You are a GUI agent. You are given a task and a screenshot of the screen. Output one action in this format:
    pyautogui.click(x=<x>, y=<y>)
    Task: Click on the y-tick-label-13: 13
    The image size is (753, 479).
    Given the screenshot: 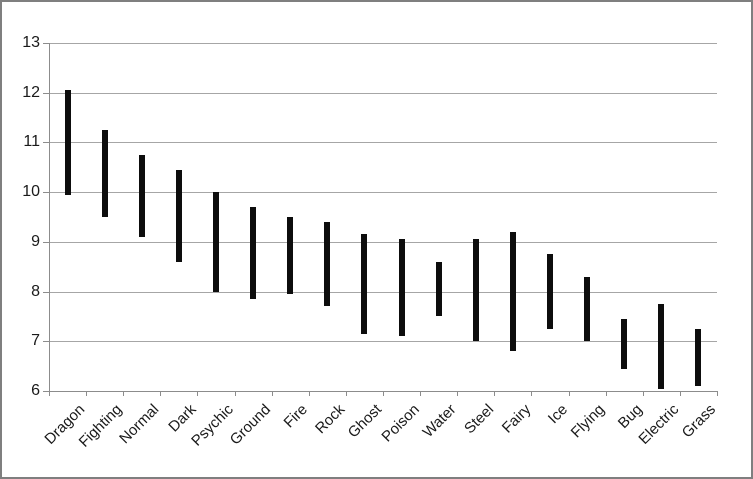 What is the action you would take?
    pyautogui.click(x=31, y=42)
    